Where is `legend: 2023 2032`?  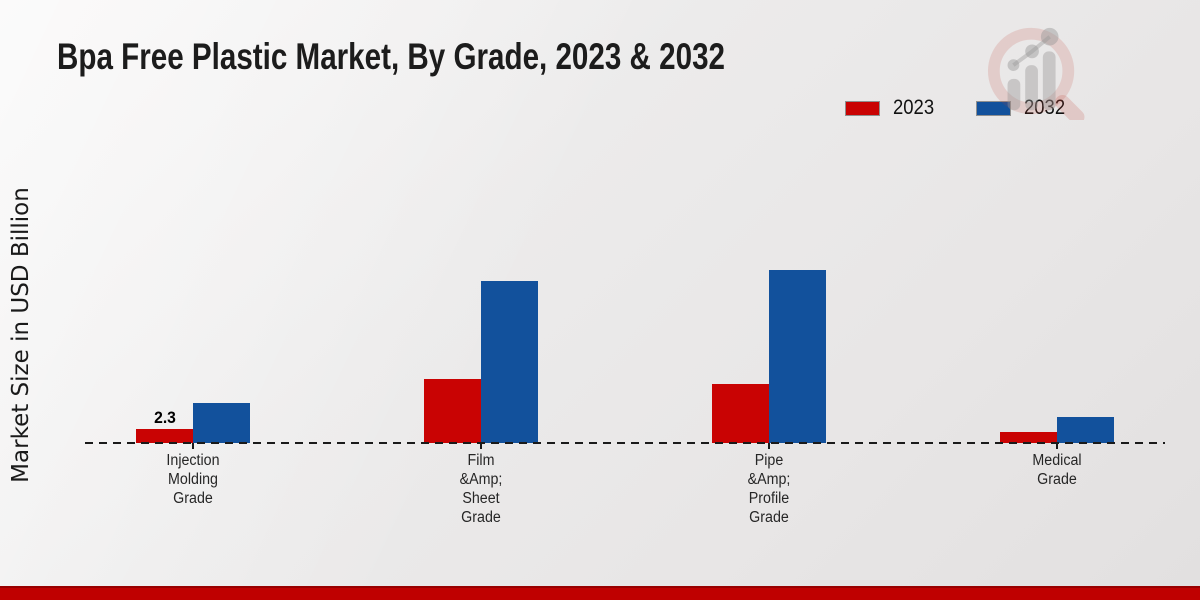
legend: 2023 2032 is located at coordinates (957, 108).